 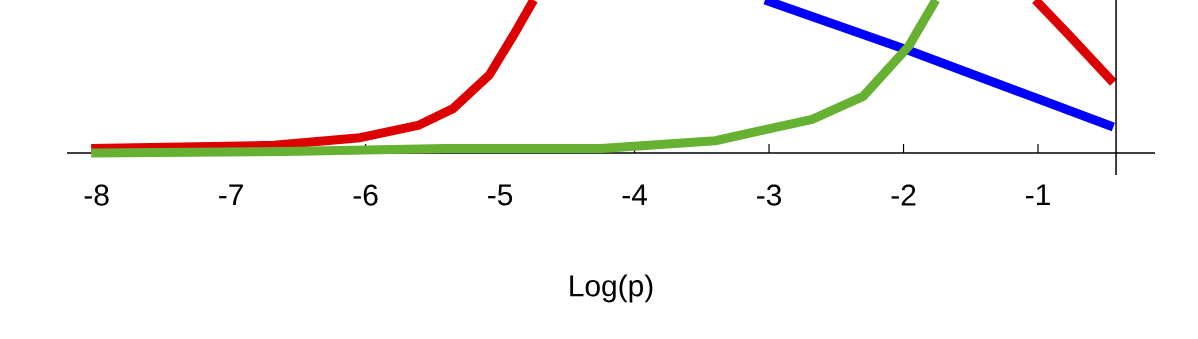 What do you see at coordinates (231, 195) in the screenshot?
I see `x-tick-label: -7` at bounding box center [231, 195].